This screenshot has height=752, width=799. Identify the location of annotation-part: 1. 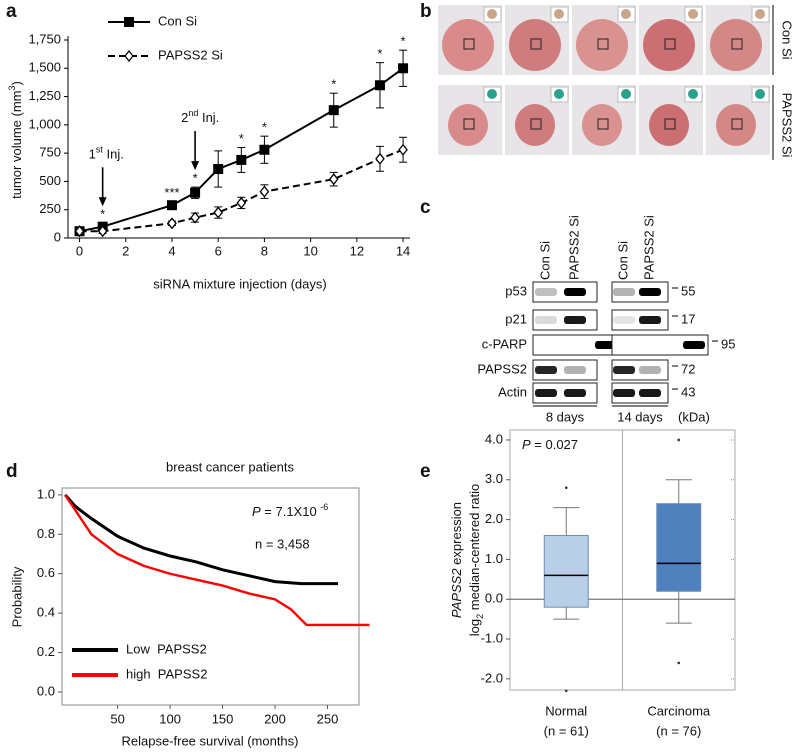
(92, 154).